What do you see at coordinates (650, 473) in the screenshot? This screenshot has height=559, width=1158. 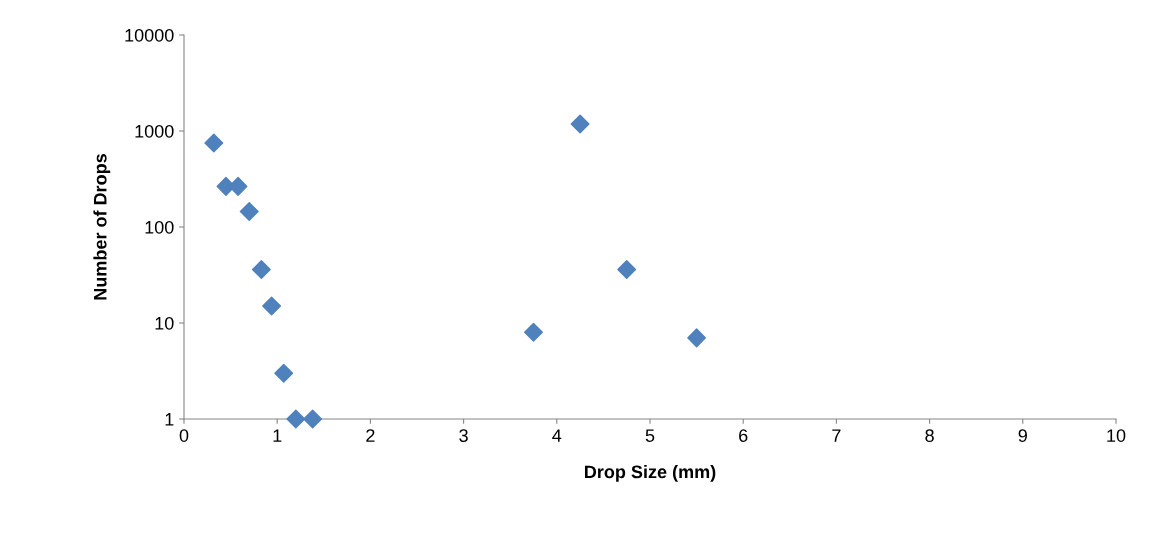 I see `x-axis-title: Drop Size (mm)` at bounding box center [650, 473].